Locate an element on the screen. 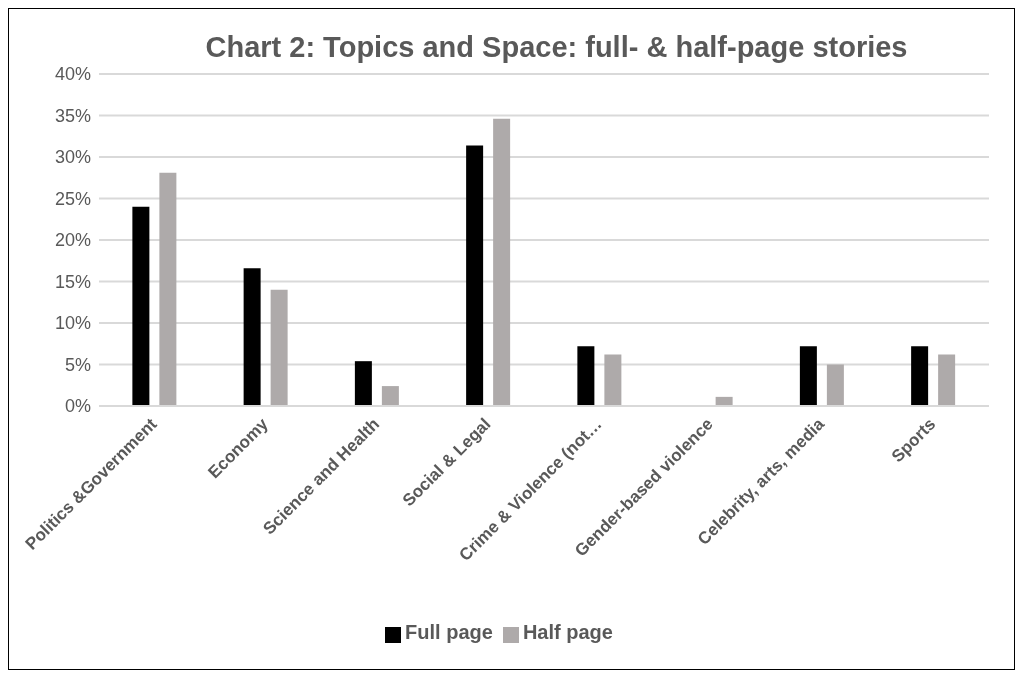  y-tick-label: 0% is located at coordinates (77, 406).